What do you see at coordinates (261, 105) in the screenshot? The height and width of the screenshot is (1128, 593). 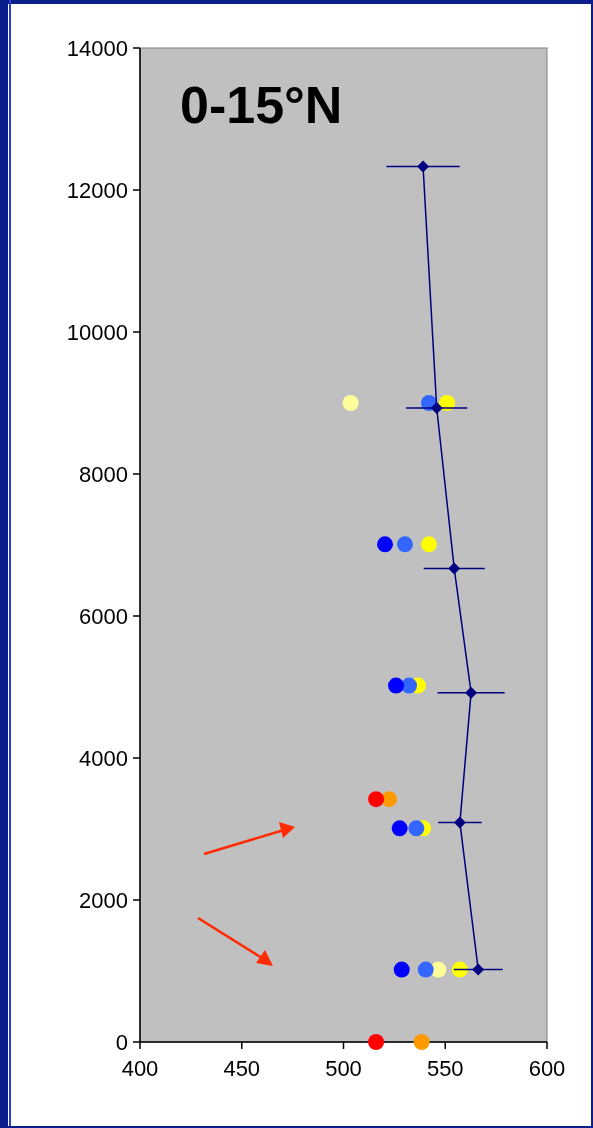 I see `text: 0-15°N` at bounding box center [261, 105].